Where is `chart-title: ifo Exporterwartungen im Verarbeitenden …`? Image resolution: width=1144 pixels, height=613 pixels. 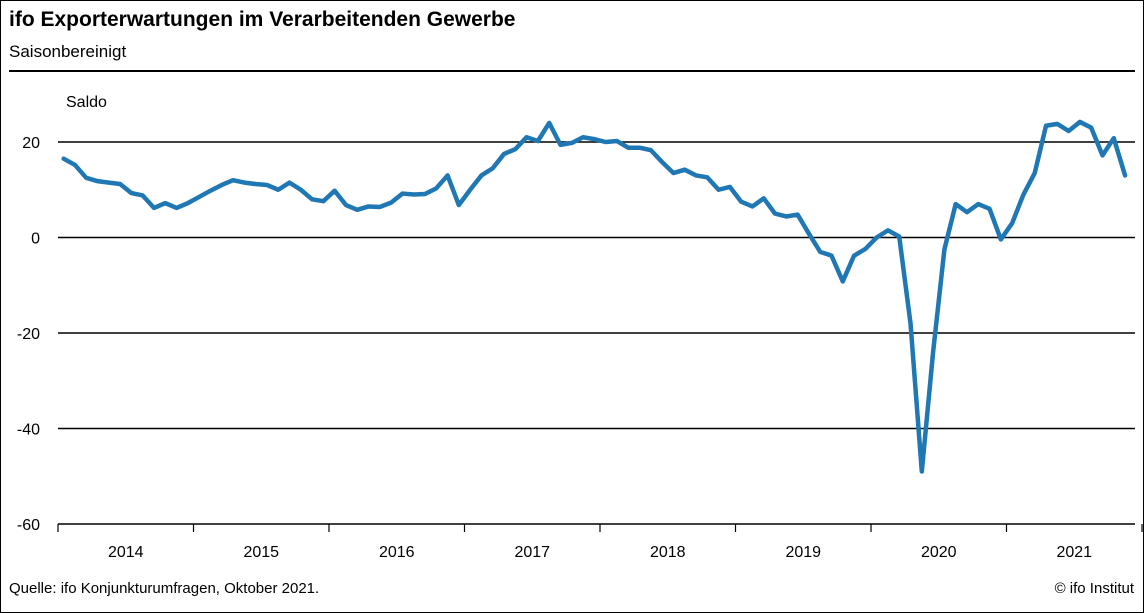 chart-title: ifo Exporterwartungen im Verarbeitenden … is located at coordinates (262, 19).